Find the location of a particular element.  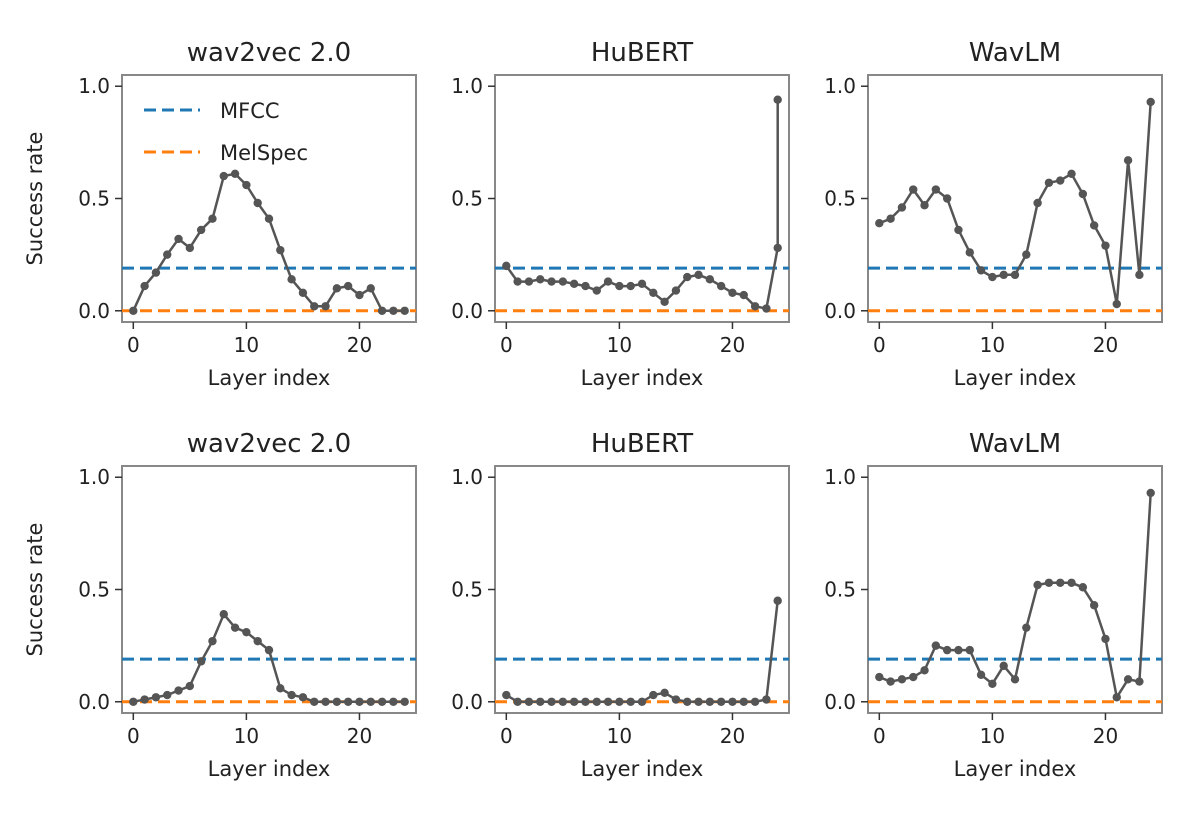

x-tick-label: 10 is located at coordinates (992, 345).